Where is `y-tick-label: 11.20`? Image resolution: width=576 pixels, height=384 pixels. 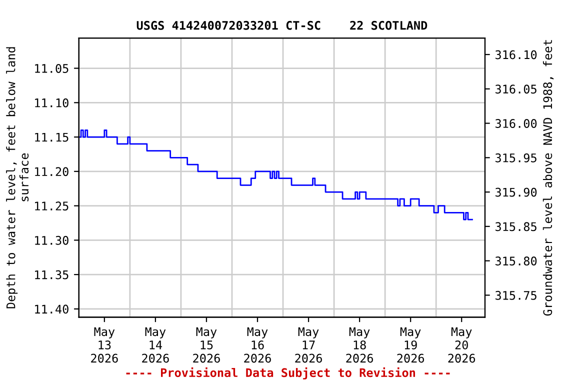 y-tick-label: 11.20 is located at coordinates (51, 171).